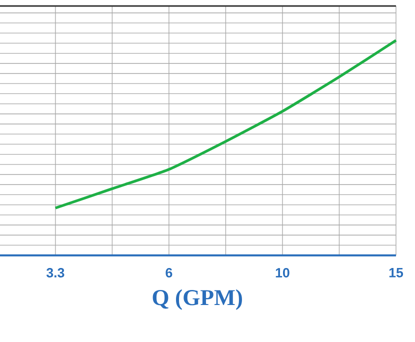 Image resolution: width=415 pixels, height=342 pixels. Describe the element at coordinates (169, 273) in the screenshot. I see `x-tick-label: 6` at that location.